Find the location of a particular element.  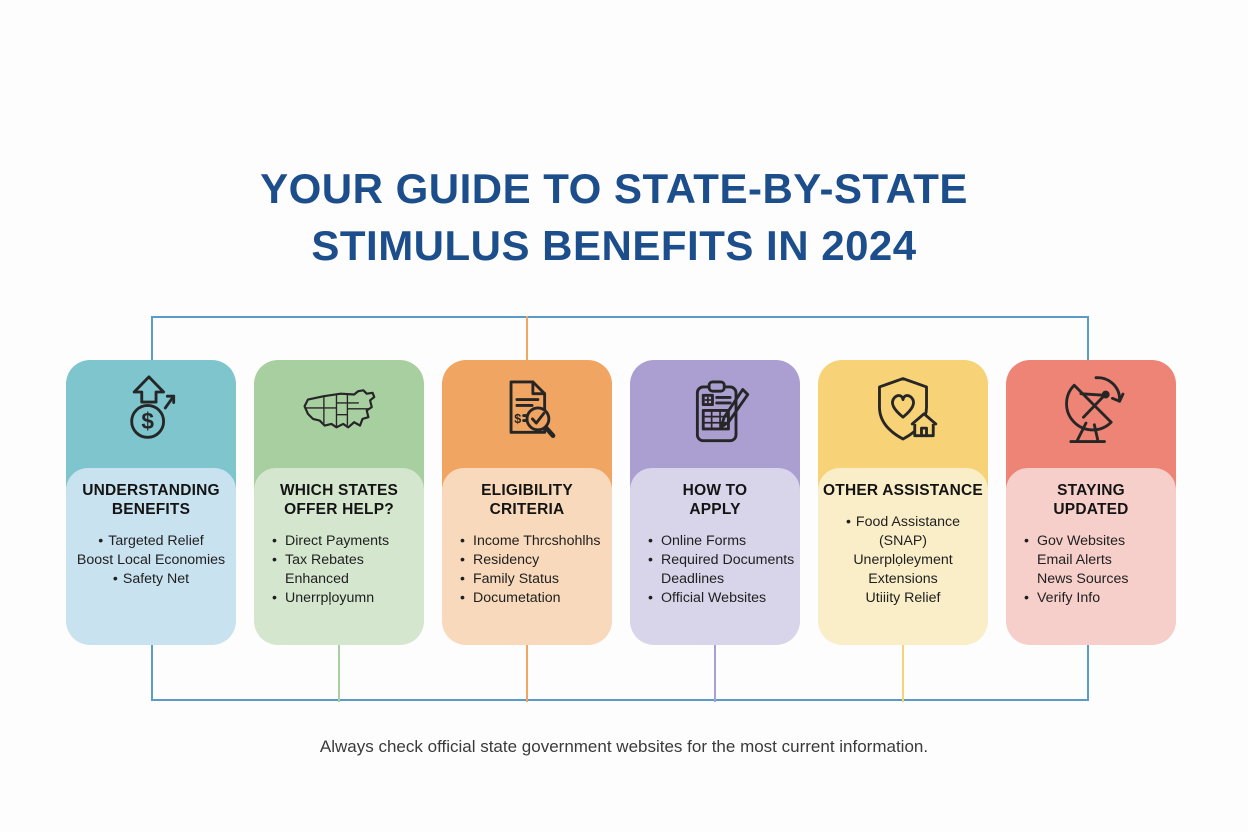

list-item: • Family Status is located at coordinates (534, 579).